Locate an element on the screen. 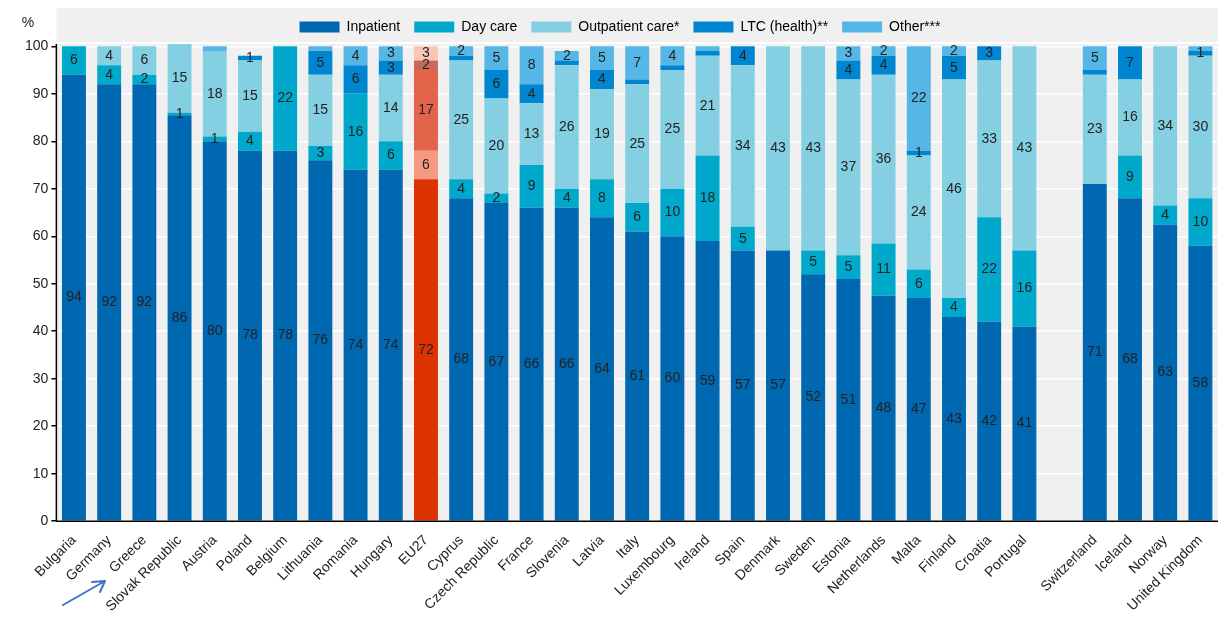 The image size is (1218, 618). legend-label: Day care is located at coordinates (489, 25).